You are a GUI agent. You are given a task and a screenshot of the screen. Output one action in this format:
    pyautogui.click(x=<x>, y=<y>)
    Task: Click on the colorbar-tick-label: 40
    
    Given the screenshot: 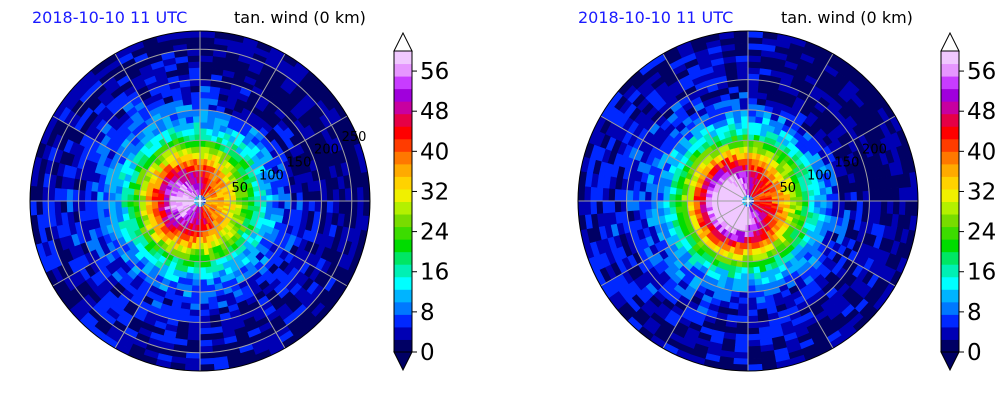 What is the action you would take?
    pyautogui.click(x=981, y=152)
    